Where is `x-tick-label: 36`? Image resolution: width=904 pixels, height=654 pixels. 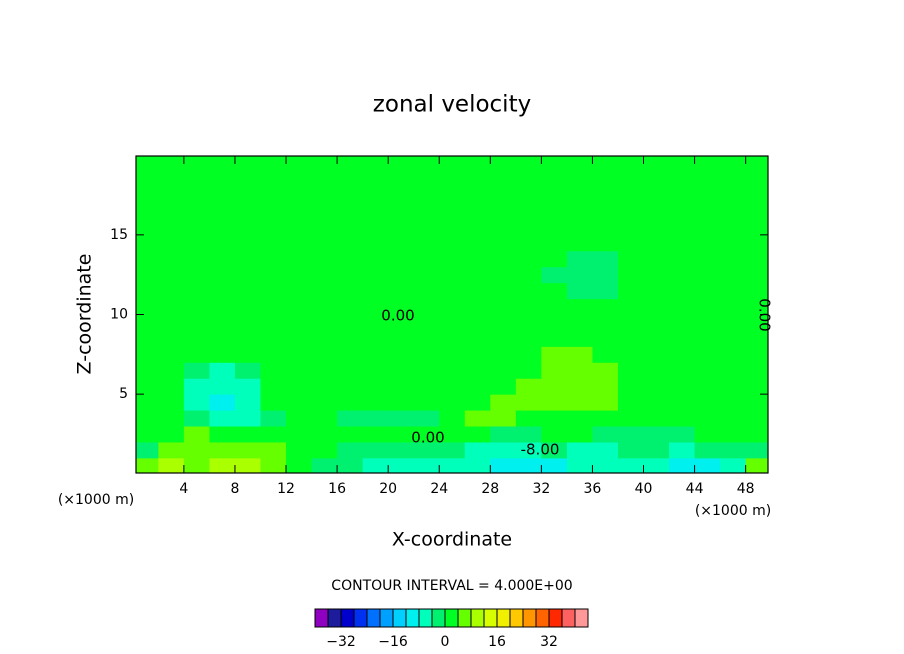
x-tick-label: 36 is located at coordinates (593, 489).